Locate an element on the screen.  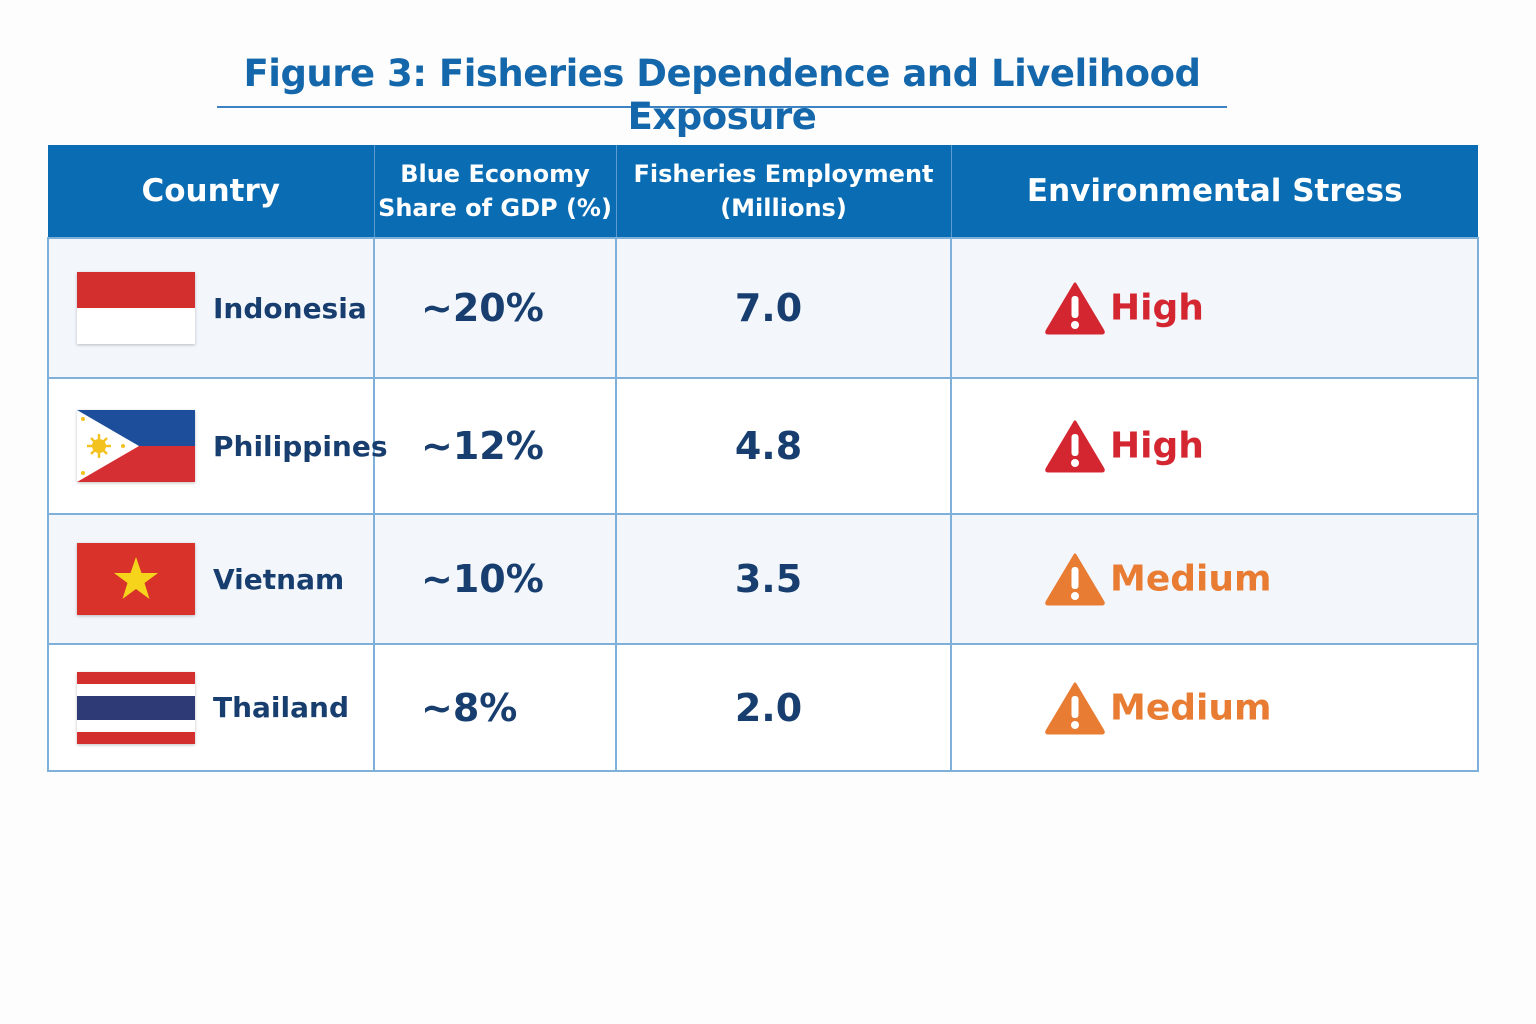
employment-cell: 4.8 is located at coordinates (783, 446).